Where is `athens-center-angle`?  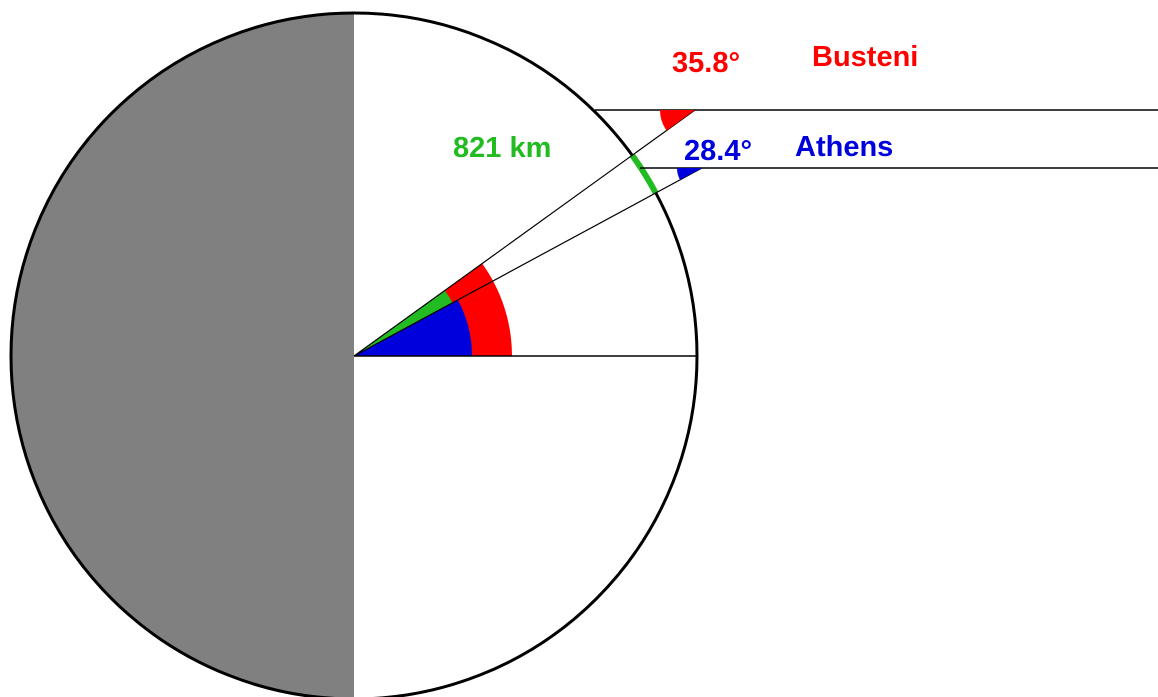
athens-center-angle is located at coordinates (413, 327).